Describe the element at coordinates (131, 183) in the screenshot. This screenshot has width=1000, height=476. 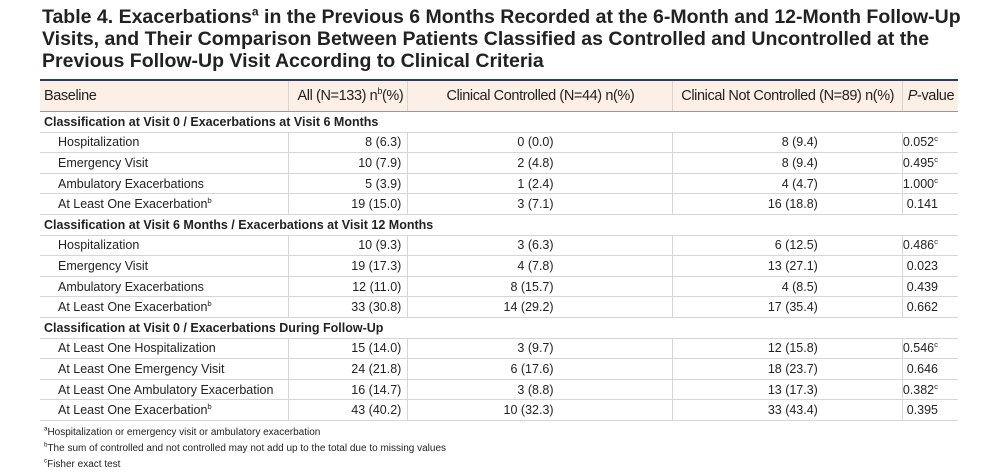
I see `label-text: Ambulatory Exacerbations` at that location.